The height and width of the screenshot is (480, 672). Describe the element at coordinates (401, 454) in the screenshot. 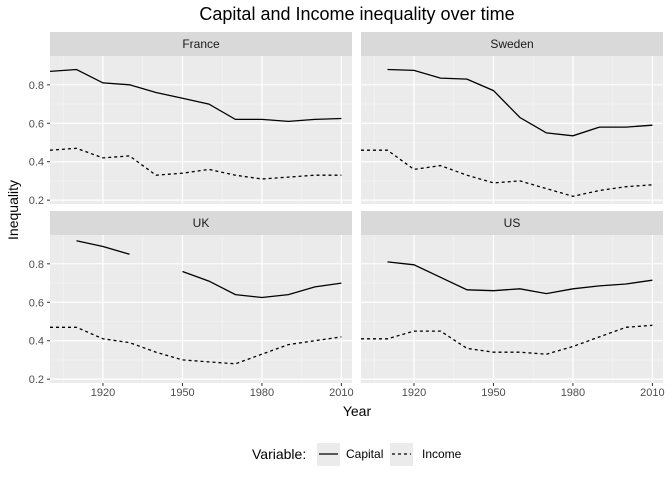

I see `legend-key-background` at that location.